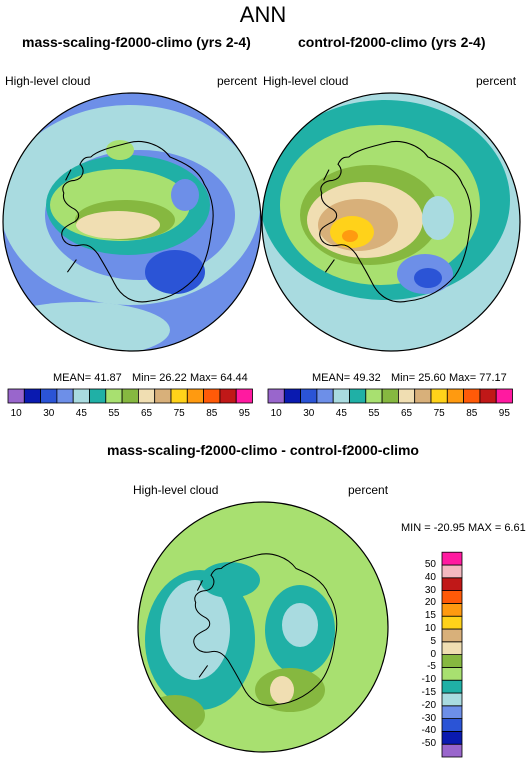 The image size is (526, 770). Describe the element at coordinates (114, 413) in the screenshot. I see `panel-1-colorbar-tick-label: 55` at that location.